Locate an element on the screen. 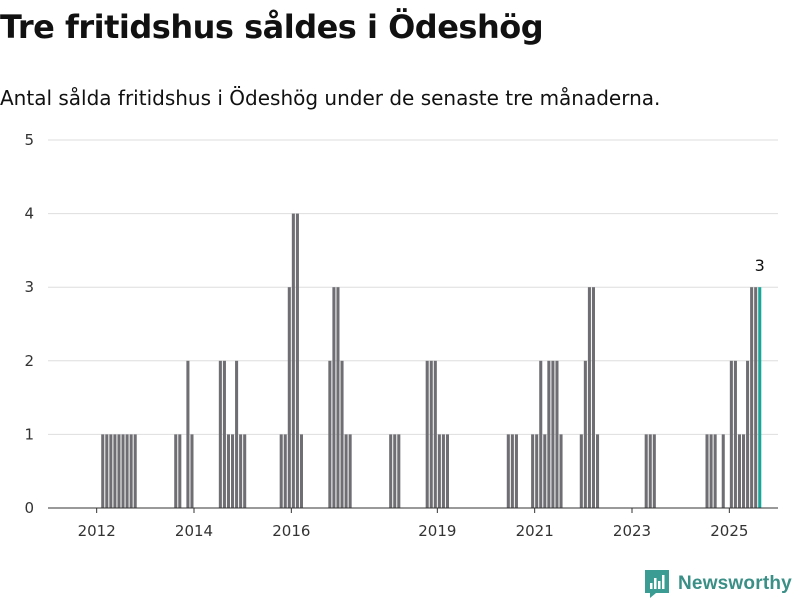  y-tick-label: 0 is located at coordinates (29, 508).